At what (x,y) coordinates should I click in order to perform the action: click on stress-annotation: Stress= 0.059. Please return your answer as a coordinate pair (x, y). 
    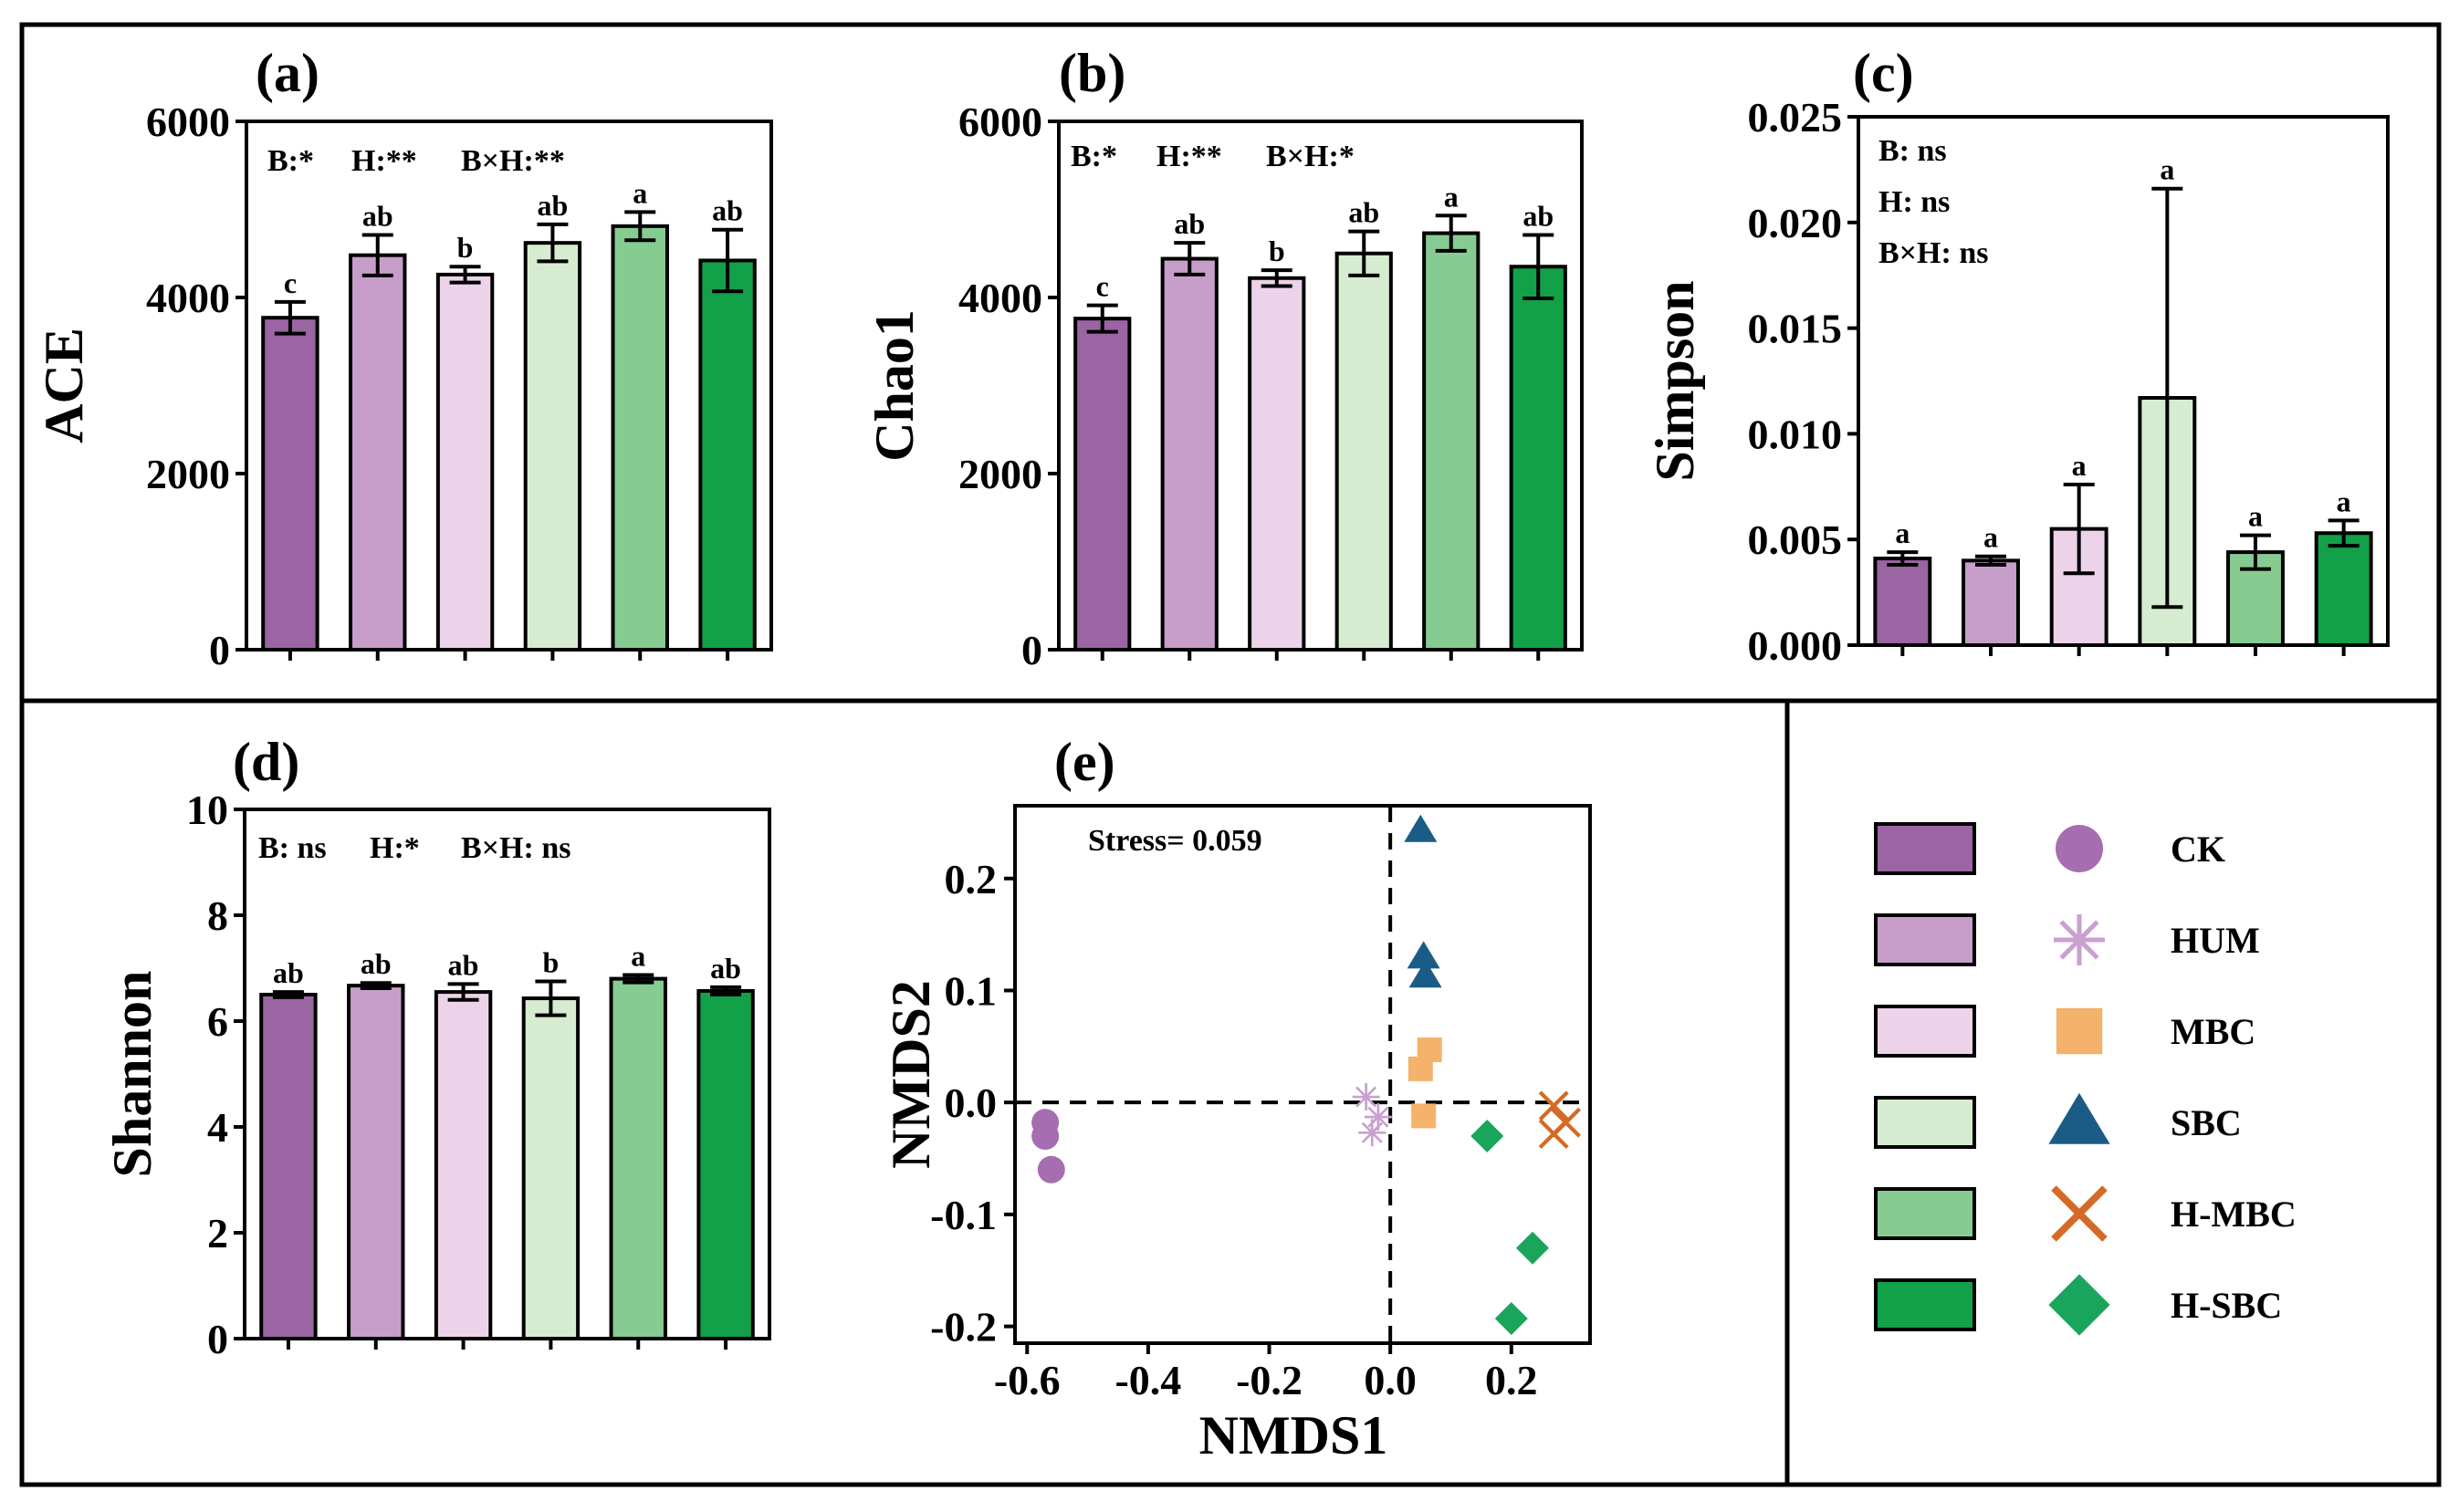
    Looking at the image, I should click on (1175, 841).